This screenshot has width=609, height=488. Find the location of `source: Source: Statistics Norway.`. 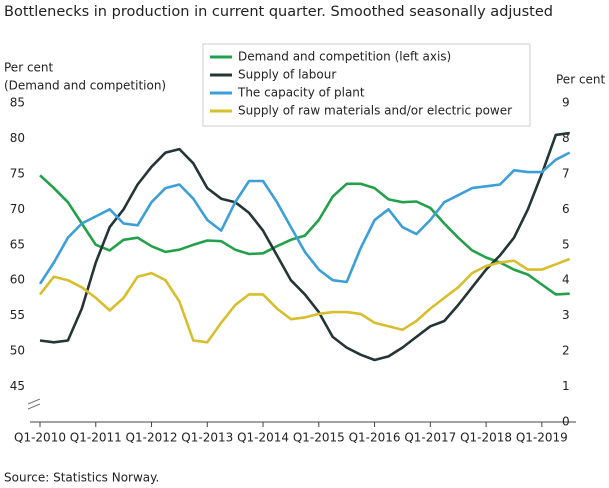

source: Source: Statistics Norway. is located at coordinates (81, 478).